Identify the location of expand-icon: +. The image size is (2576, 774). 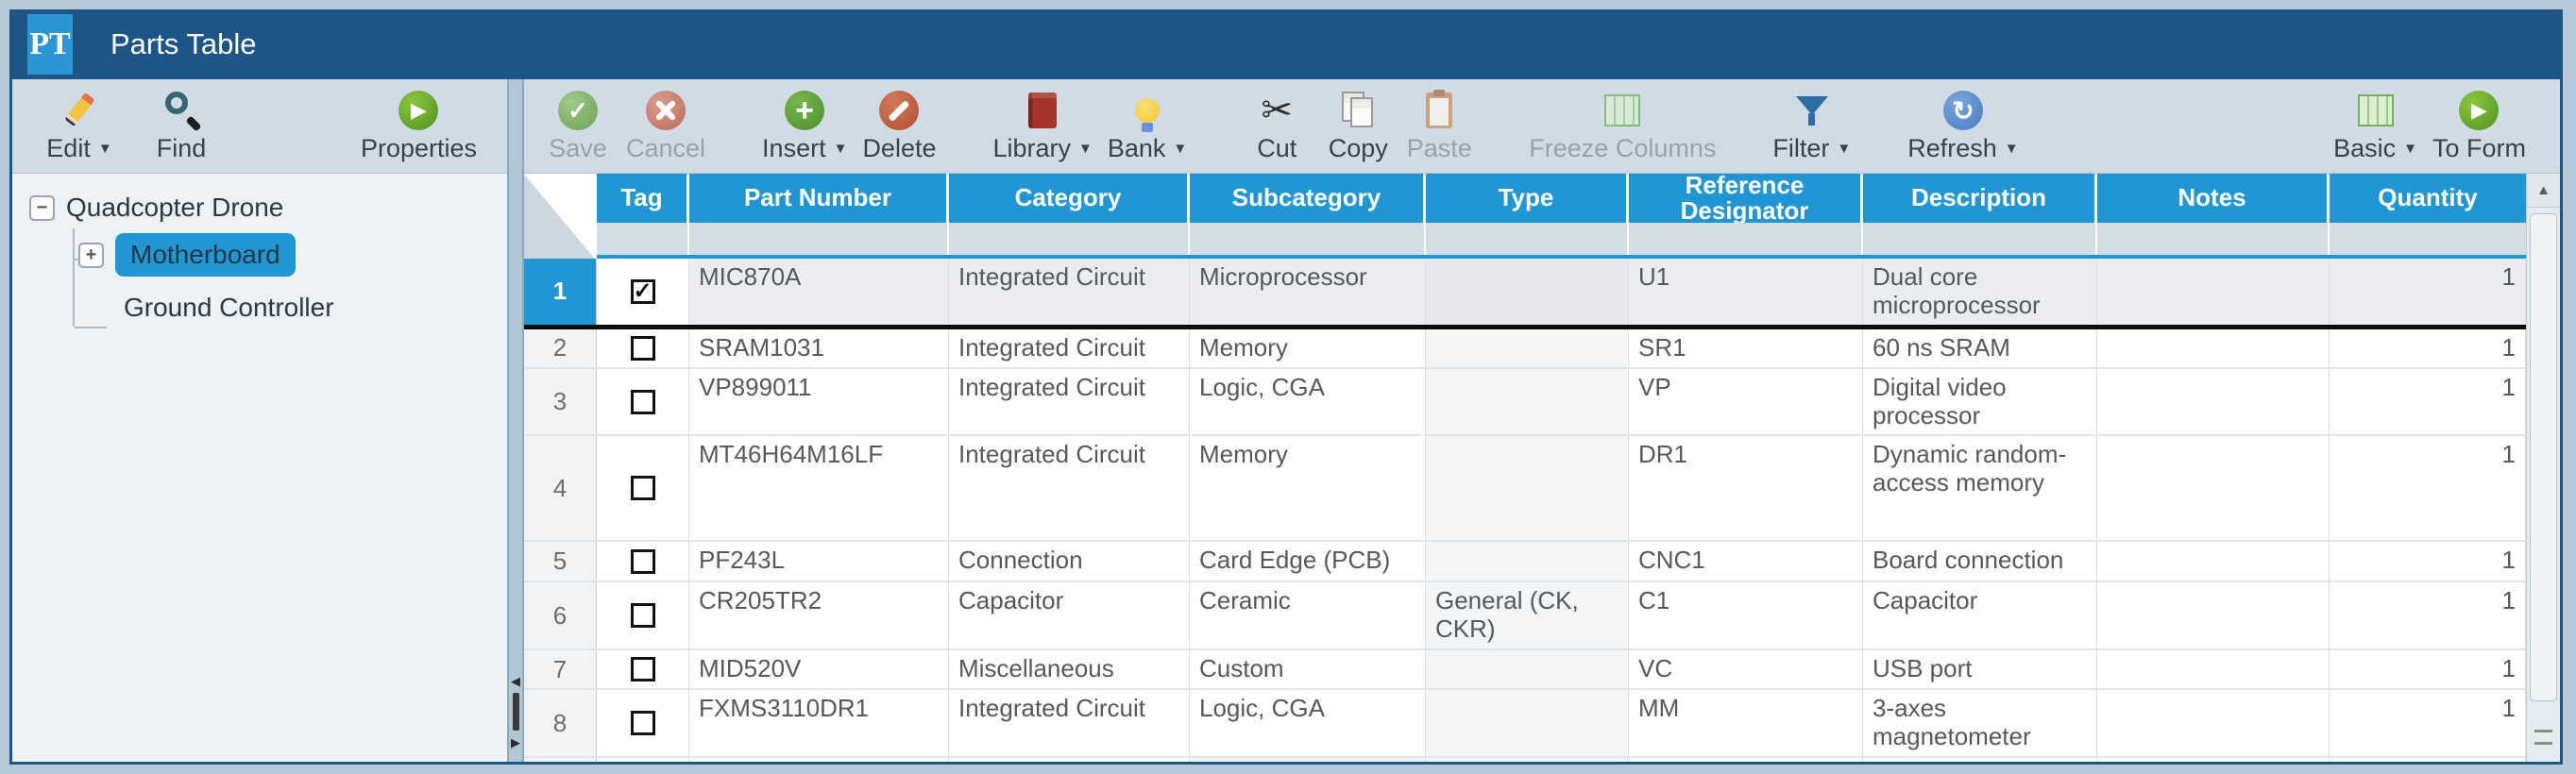
(91, 255).